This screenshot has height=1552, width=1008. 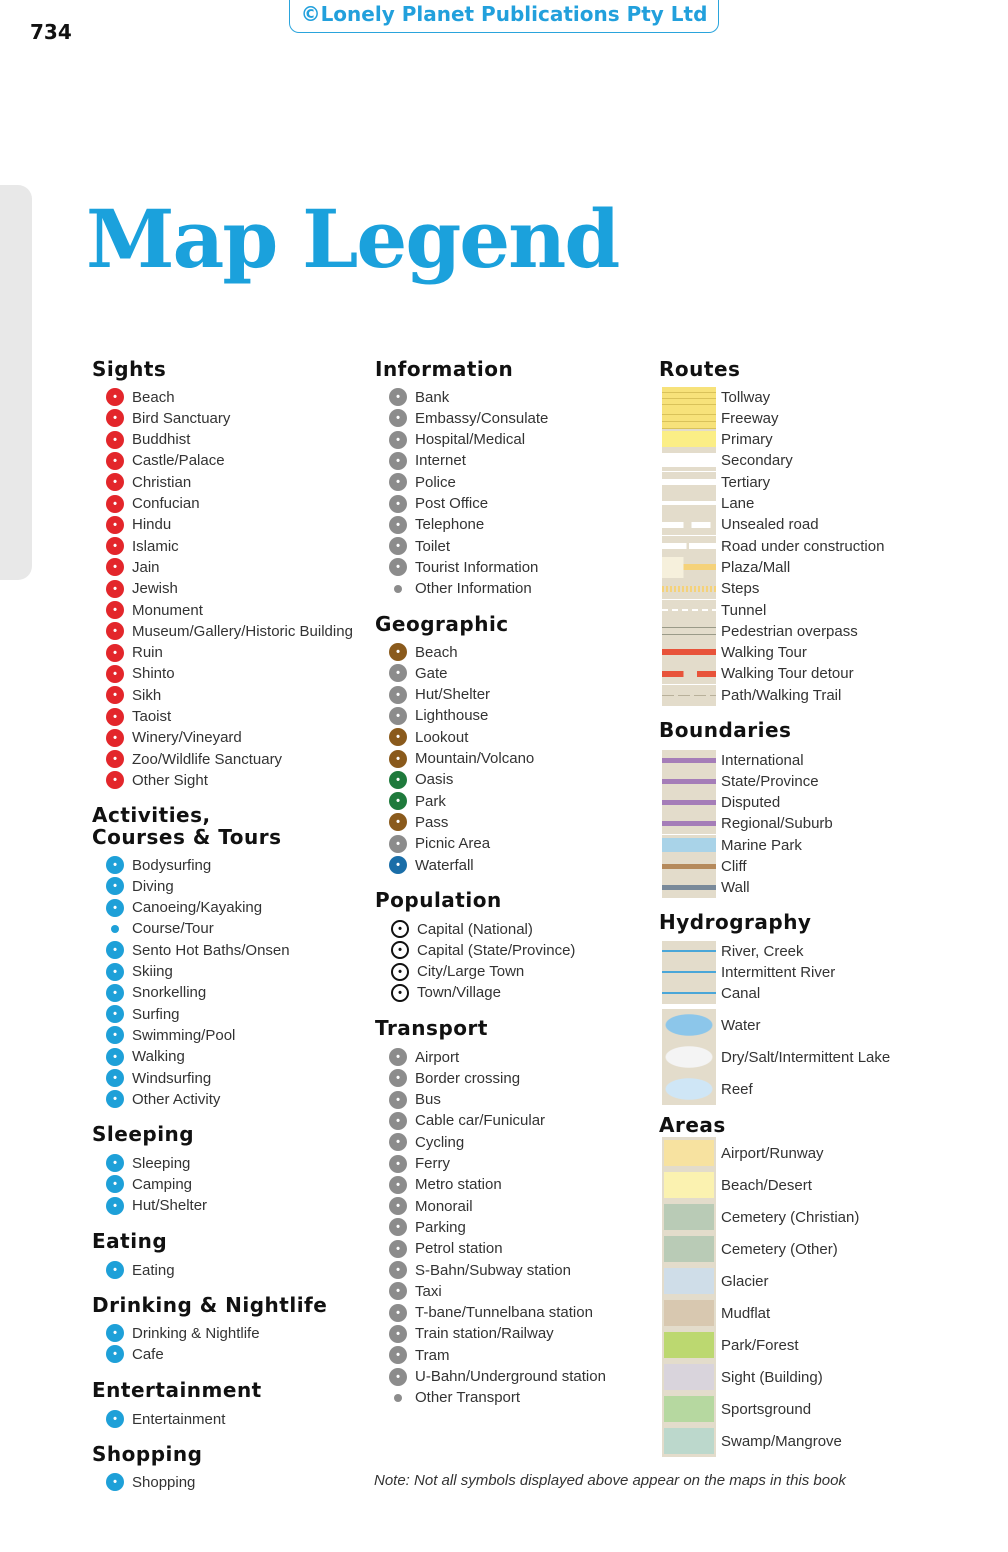 What do you see at coordinates (398, 524) in the screenshot?
I see `telephone-icon: •` at bounding box center [398, 524].